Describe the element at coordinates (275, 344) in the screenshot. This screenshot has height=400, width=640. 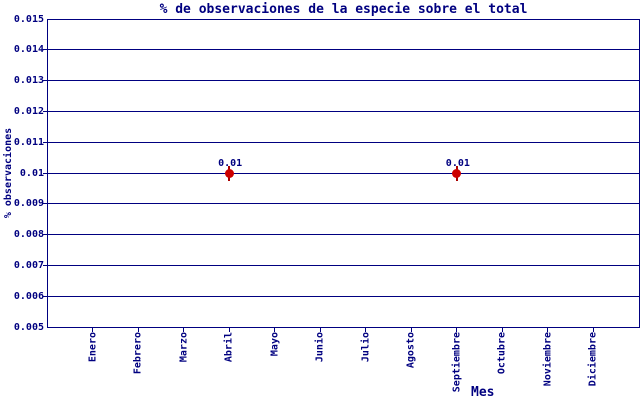
I see `x-tick-label: Mayo` at that location.